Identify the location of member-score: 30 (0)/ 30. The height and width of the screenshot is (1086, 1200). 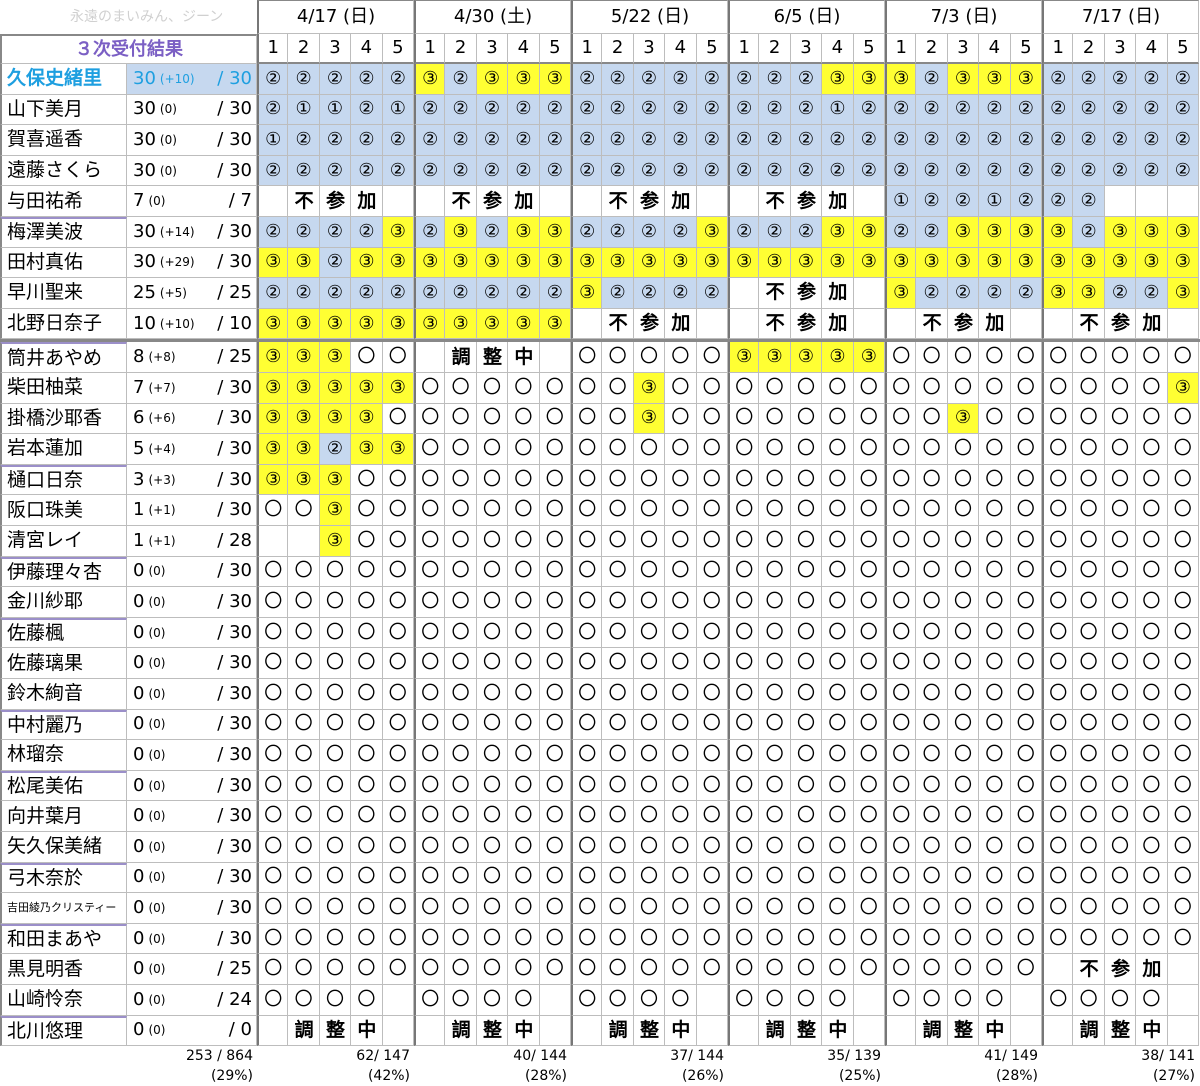
(192, 171).